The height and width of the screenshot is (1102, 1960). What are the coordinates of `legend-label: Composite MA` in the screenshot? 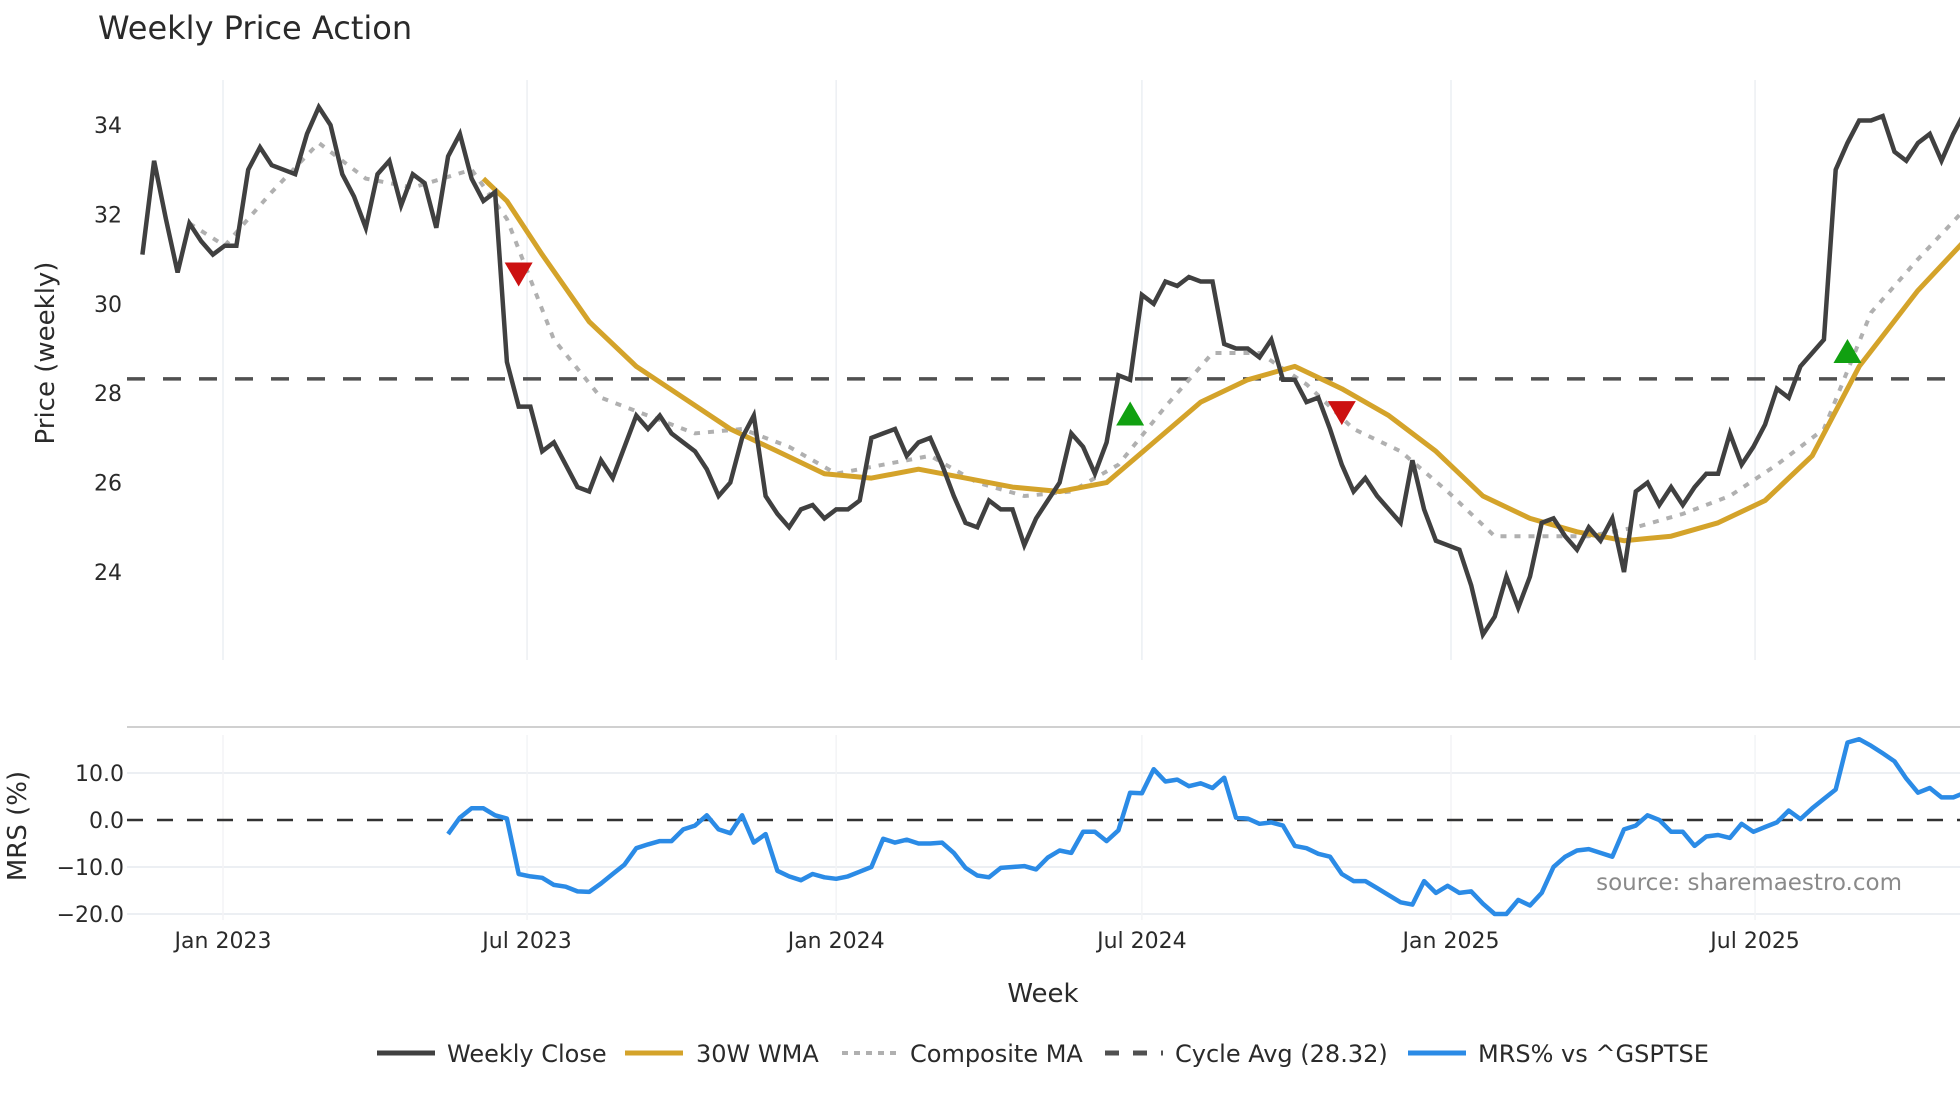 It's located at (996, 1054).